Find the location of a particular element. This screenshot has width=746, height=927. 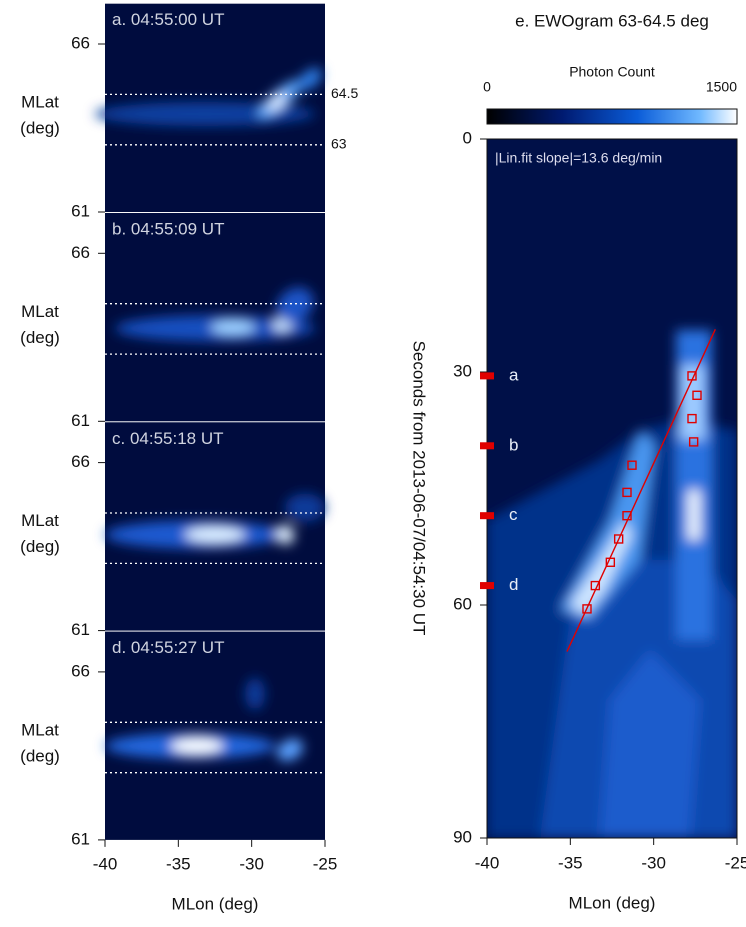

colorbar is located at coordinates (612, 116).